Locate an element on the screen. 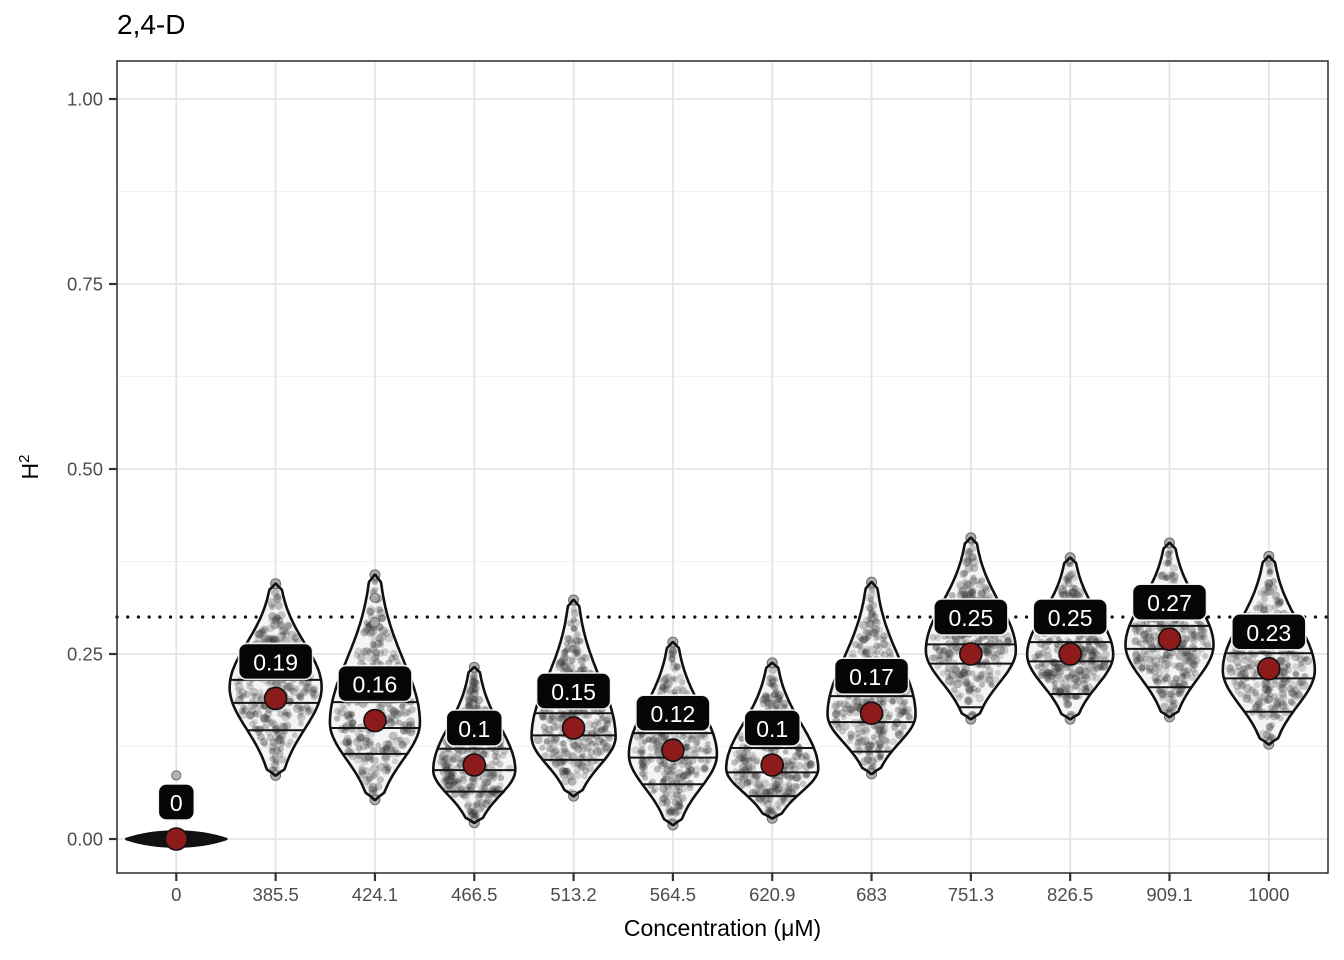 This screenshot has height=960, width=1344. x-tick-label: 751.3 is located at coordinates (971, 894).